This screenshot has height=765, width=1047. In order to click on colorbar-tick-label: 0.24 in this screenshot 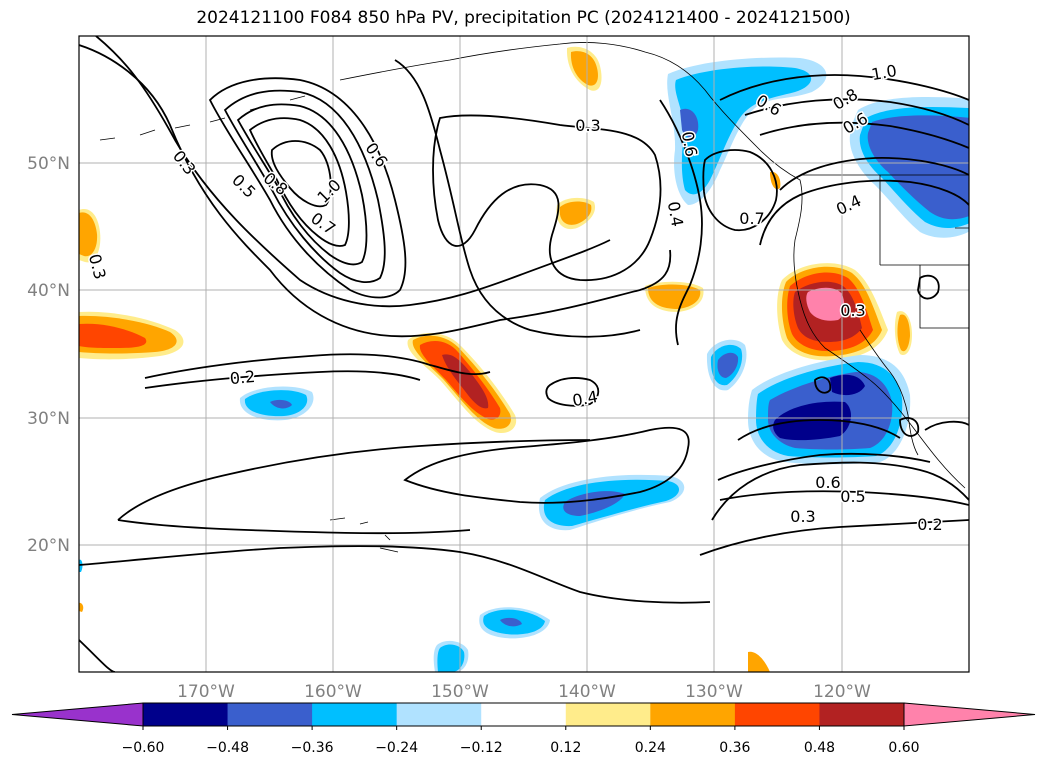, I will do `click(650, 748)`.